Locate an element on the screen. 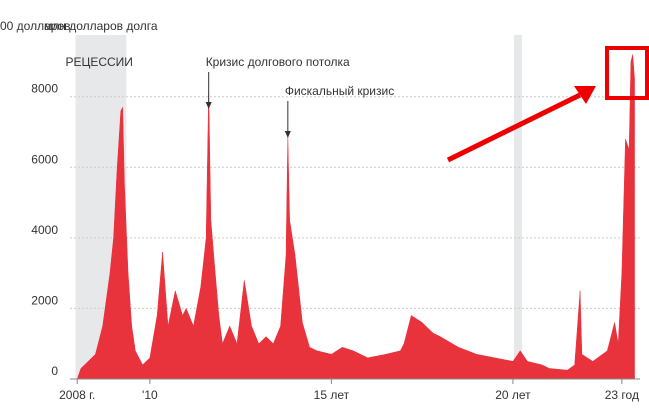  highlight-arrow is located at coordinates (514, 127).